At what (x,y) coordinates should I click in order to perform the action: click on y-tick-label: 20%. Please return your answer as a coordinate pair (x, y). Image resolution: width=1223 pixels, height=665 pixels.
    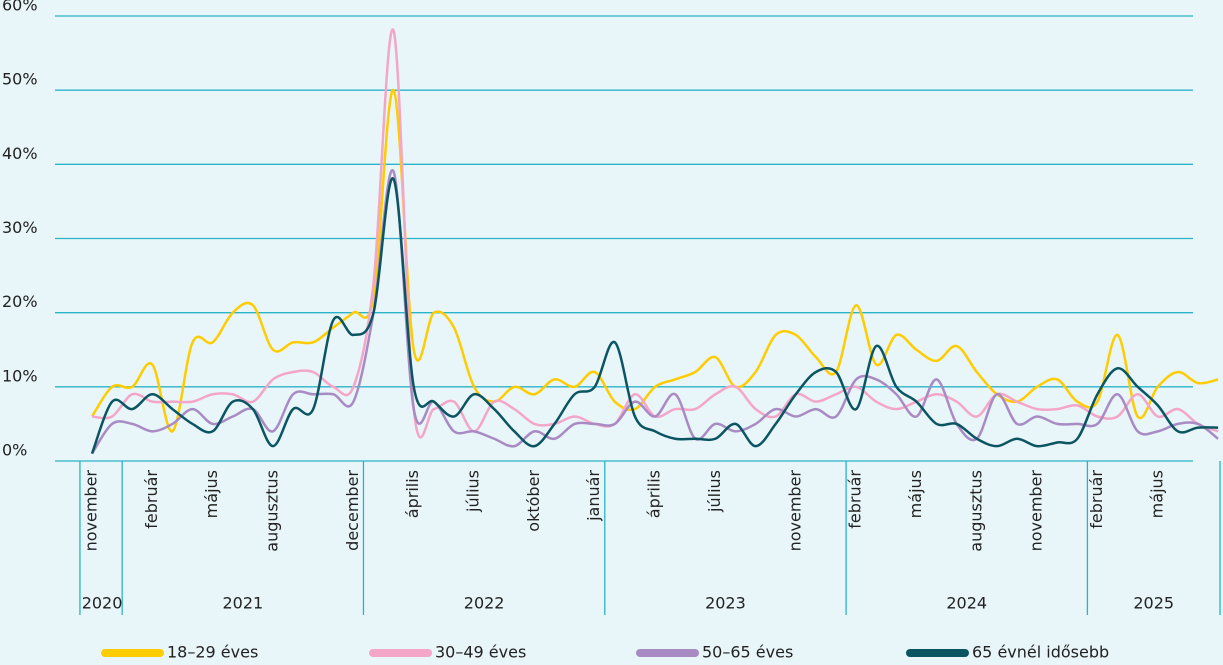
    Looking at the image, I should click on (20, 301).